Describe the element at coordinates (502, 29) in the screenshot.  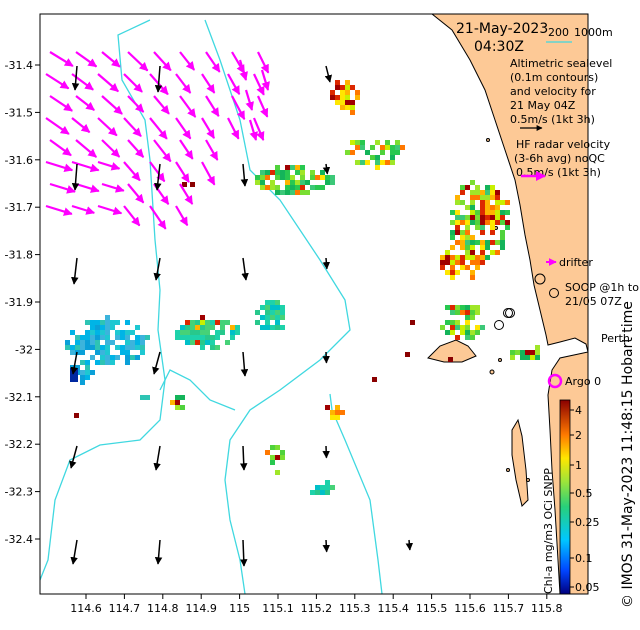
I see `header-date: 21-May-2023` at that location.